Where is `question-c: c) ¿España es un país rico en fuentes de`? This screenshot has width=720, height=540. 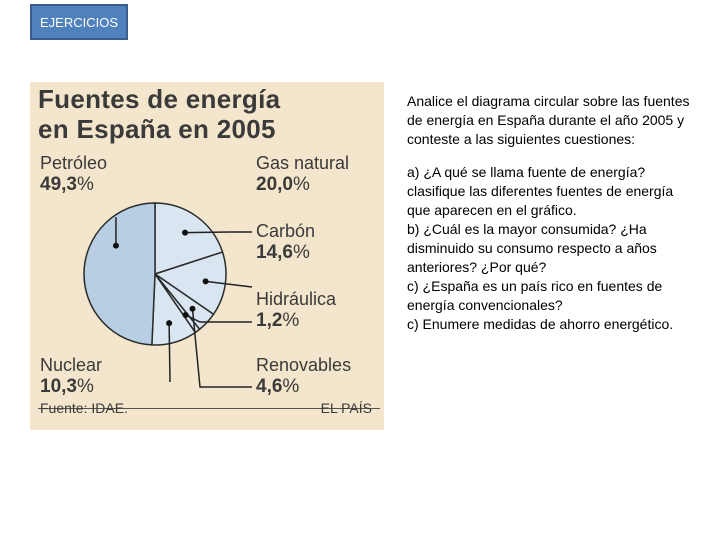 question-c: c) ¿España es un país rico en fuentes de is located at coordinates (535, 286).